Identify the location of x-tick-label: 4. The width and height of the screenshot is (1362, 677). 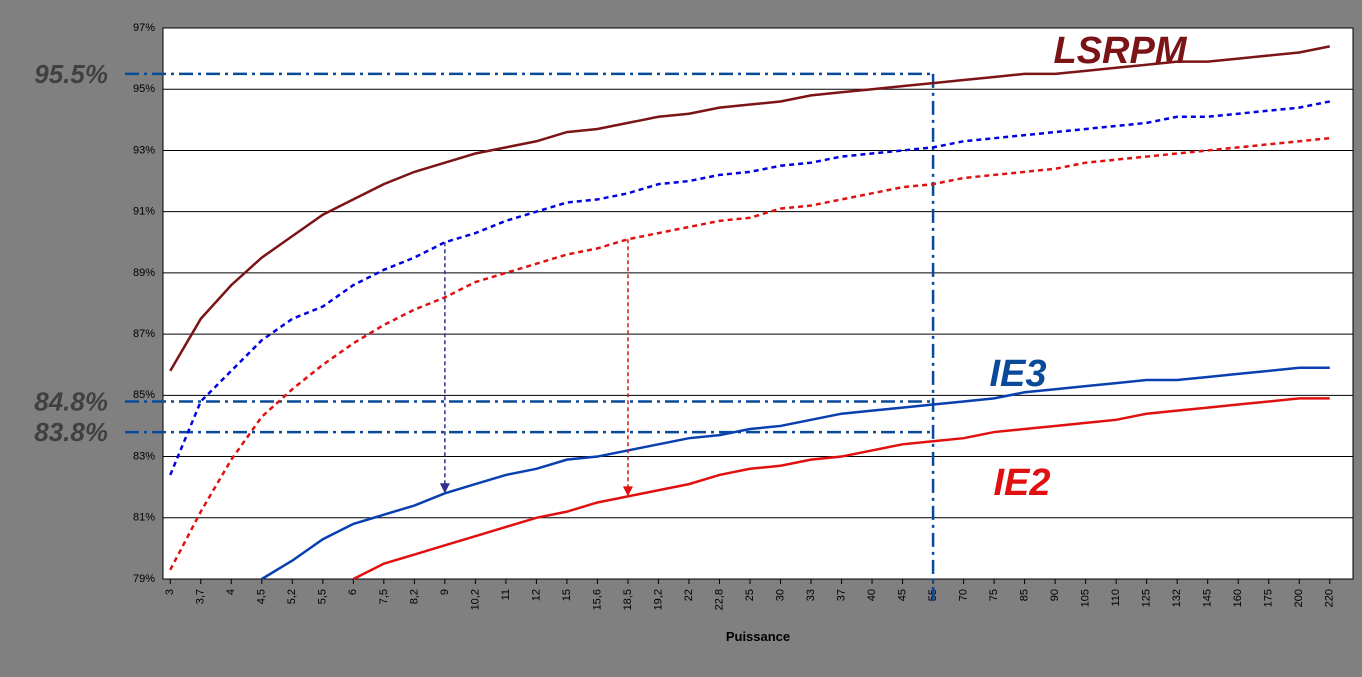
(231, 592).